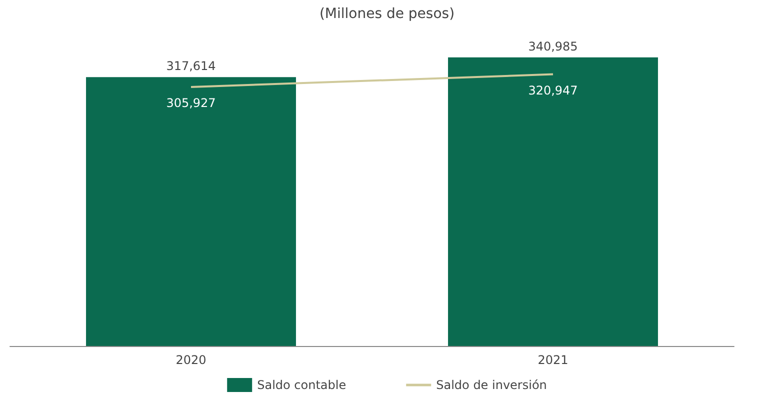 The width and height of the screenshot is (774, 401). Describe the element at coordinates (191, 66) in the screenshot. I see `data-label: 317,614` at that location.